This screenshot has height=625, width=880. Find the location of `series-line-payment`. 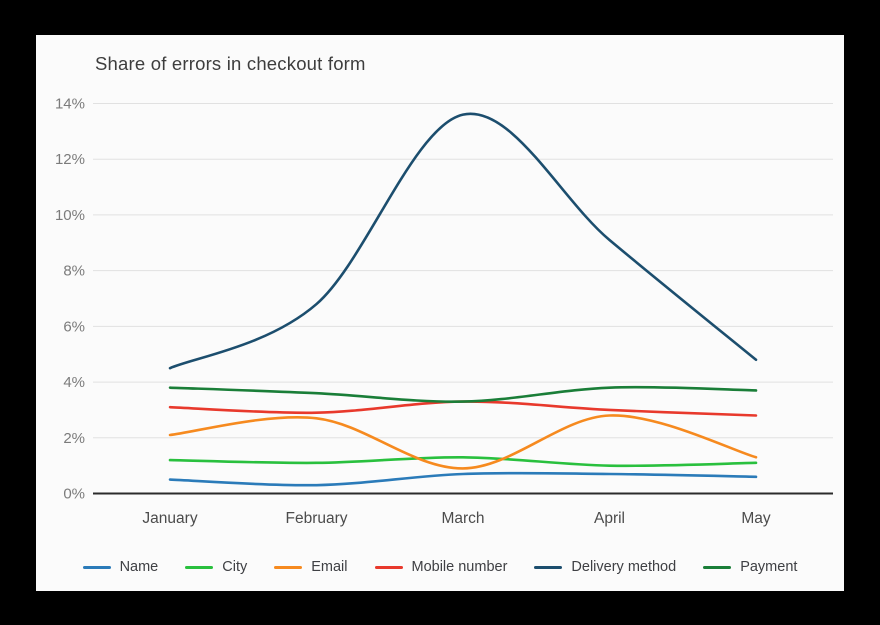

series-line-payment is located at coordinates (463, 394).